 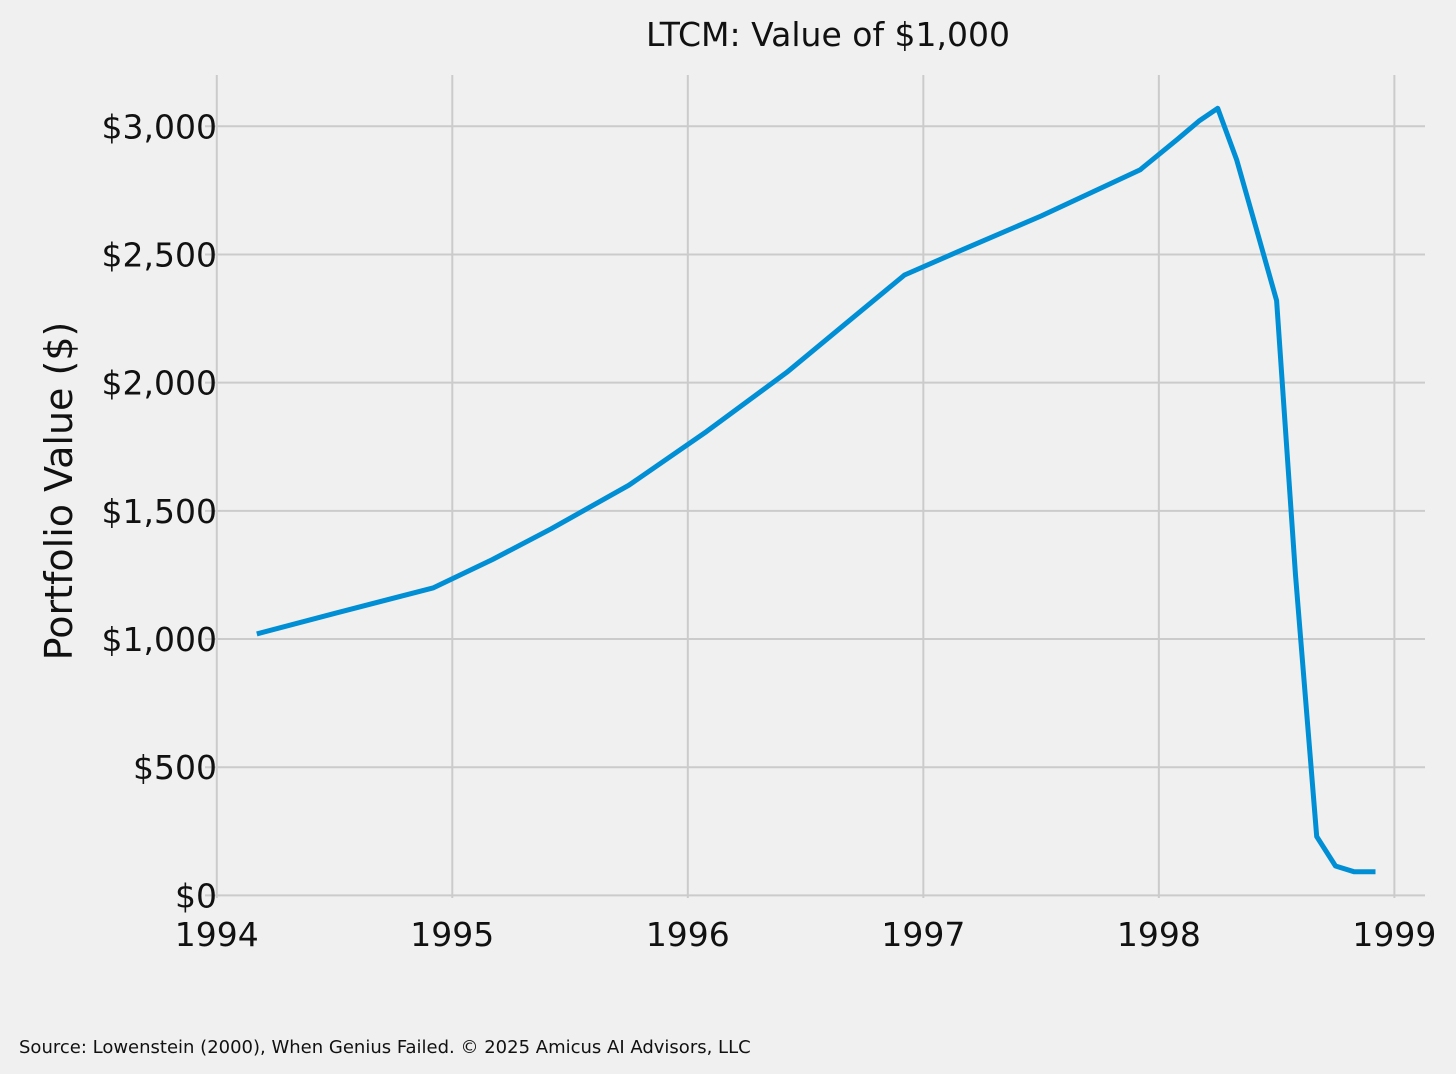 I want to click on y-tick-label: $3,000, so click(x=159, y=126).